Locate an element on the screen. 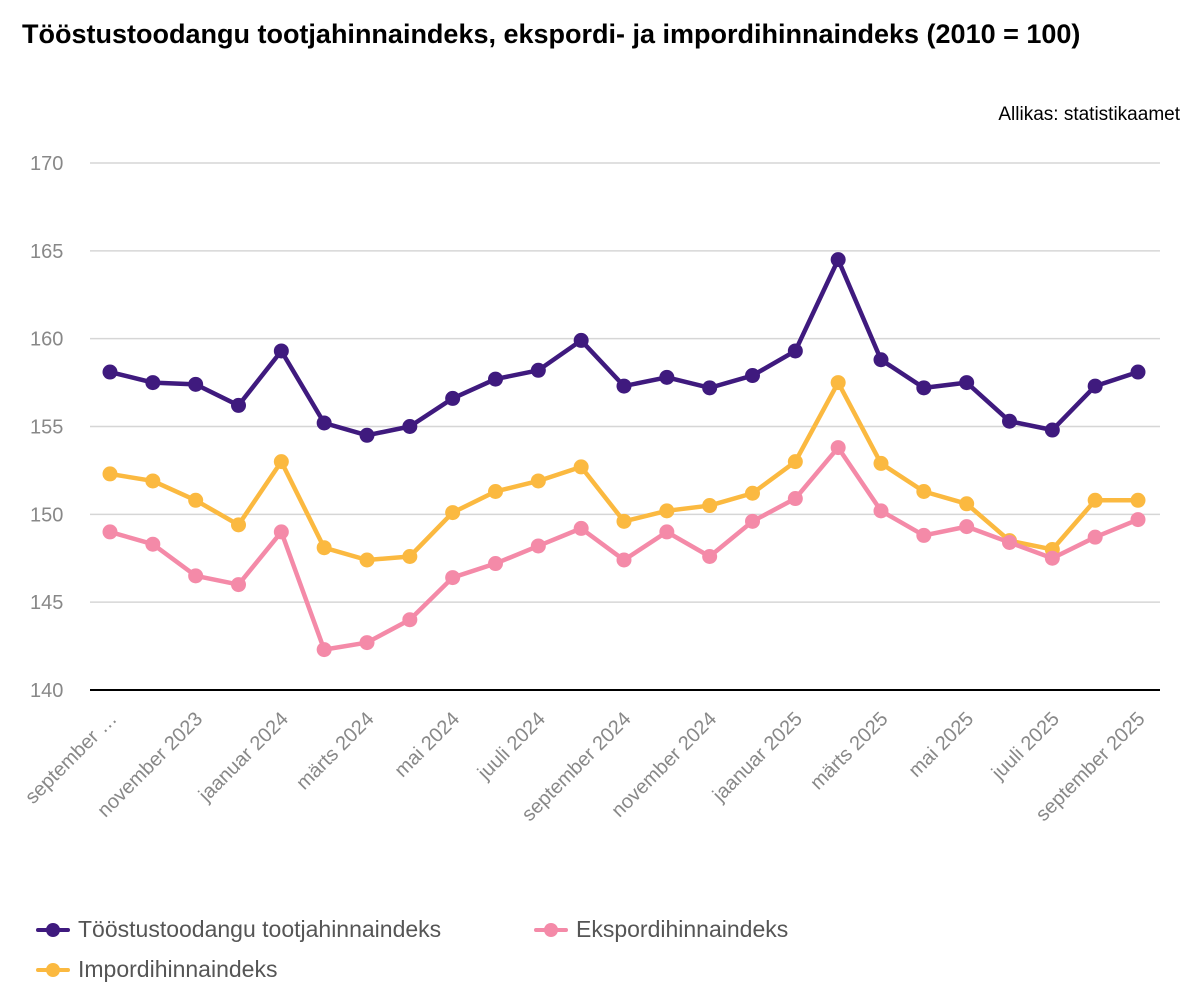 Image resolution: width=1200 pixels, height=1000 pixels. x-tick-label: mai 2025 is located at coordinates (941, 745).